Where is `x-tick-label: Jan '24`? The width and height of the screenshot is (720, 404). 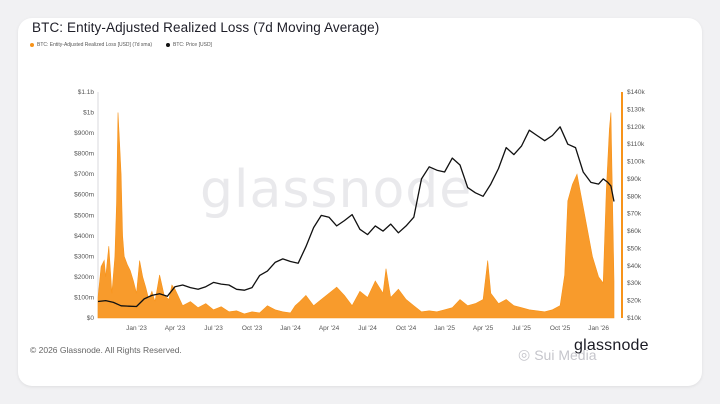 x-tick-label: Jan '24 is located at coordinates (290, 328).